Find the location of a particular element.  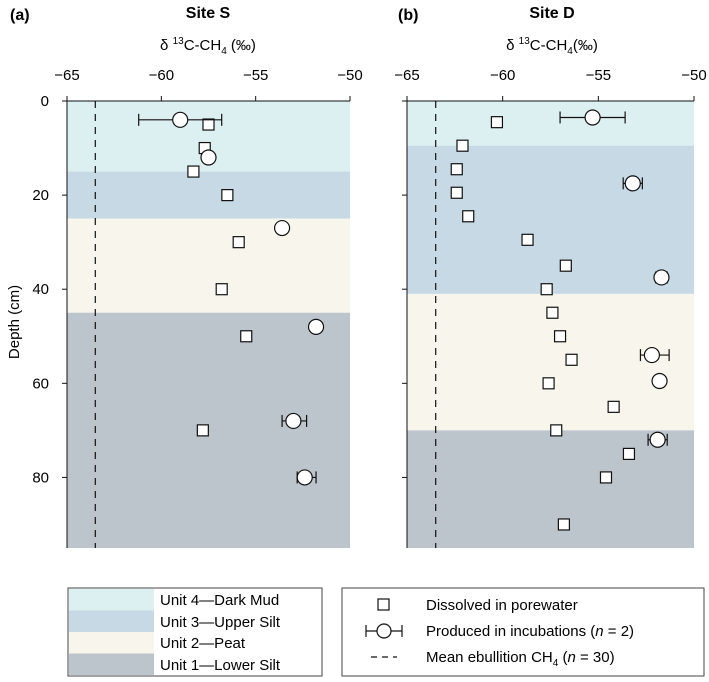

legend-dissolved-label: Dissolved in porewater is located at coordinates (502, 605).